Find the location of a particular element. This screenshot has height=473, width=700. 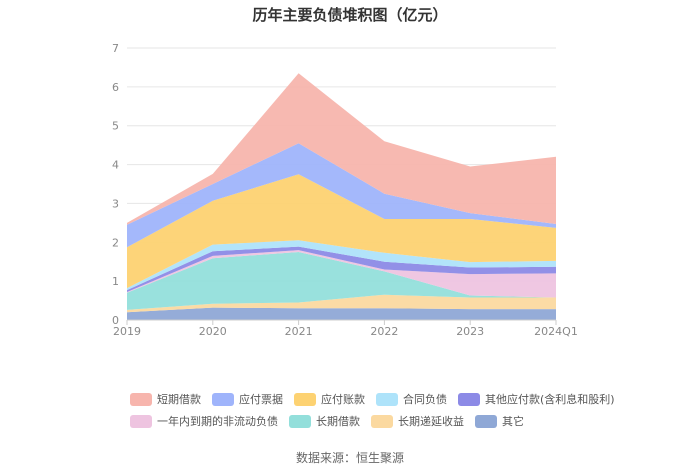

legend-label: 其他应付款(含利息和股利) is located at coordinates (550, 399).